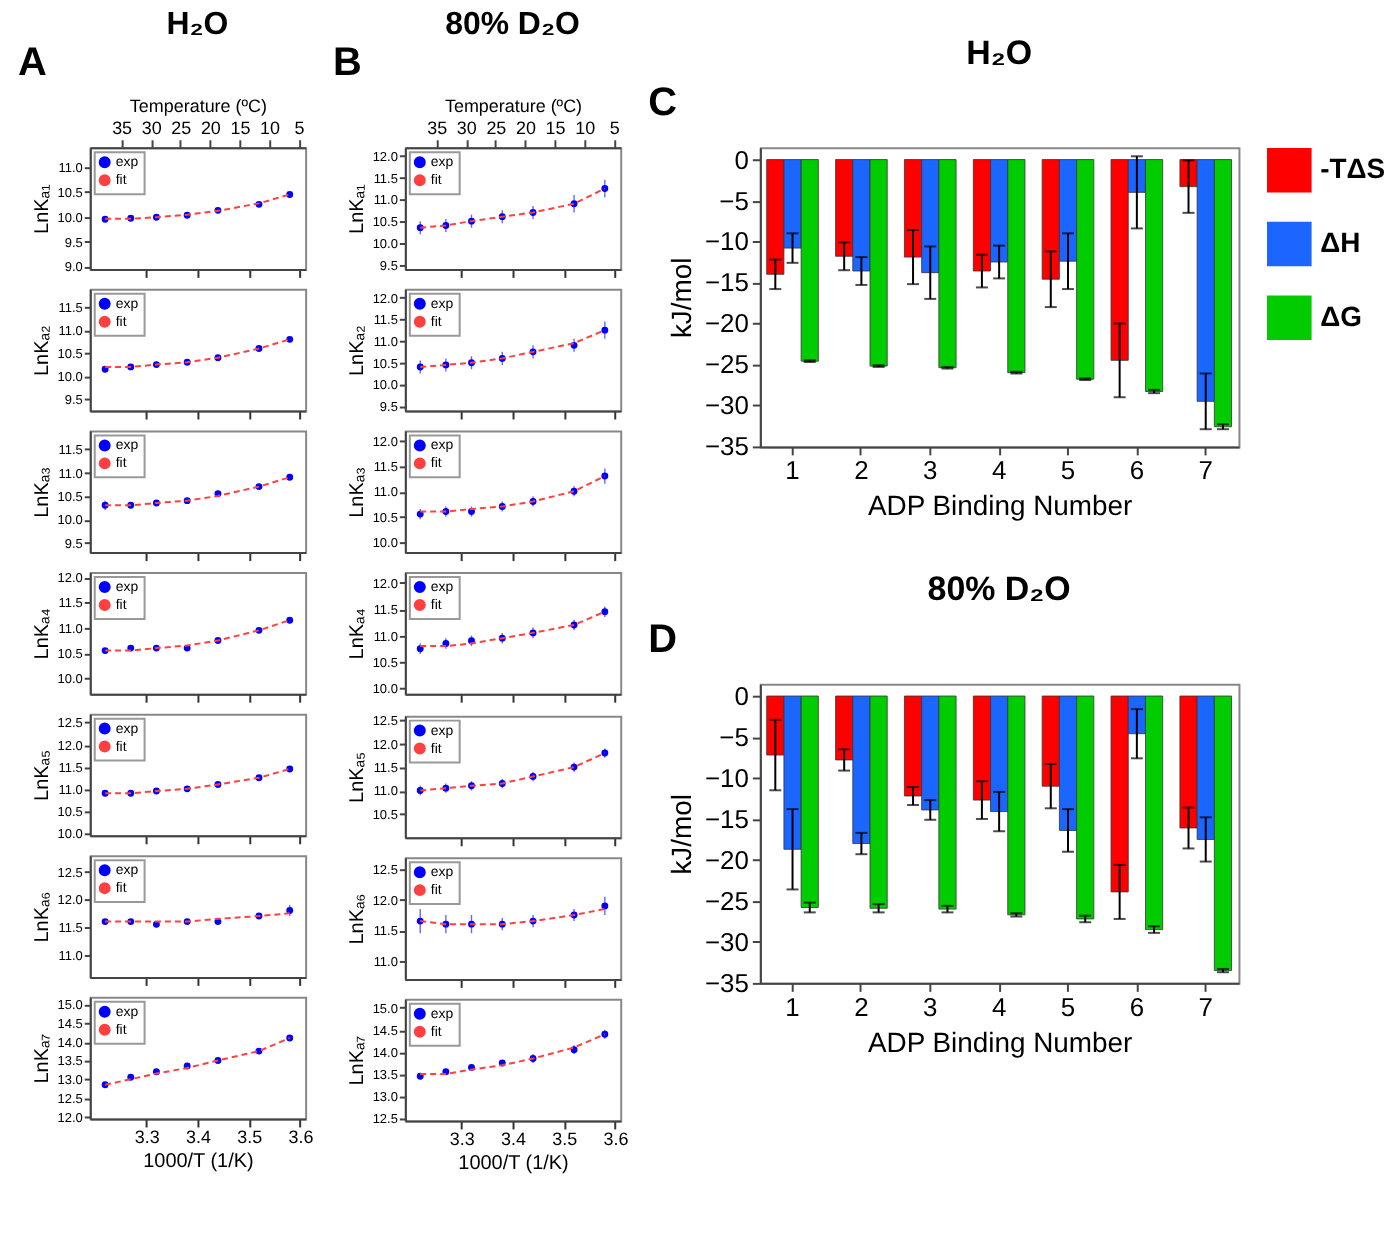 This screenshot has width=1392, height=1240. What do you see at coordinates (662, 103) in the screenshot?
I see `text: C` at bounding box center [662, 103].